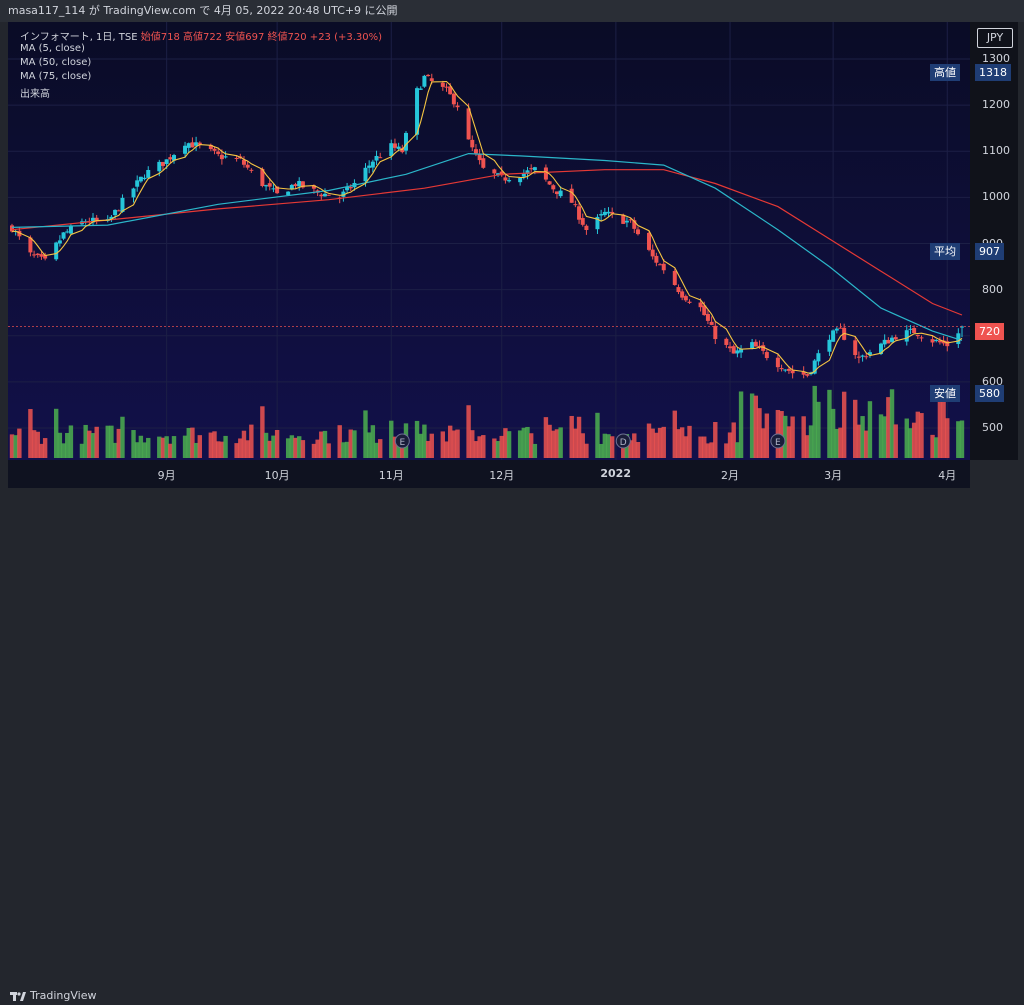 This screenshot has width=1024, height=1005. Describe the element at coordinates (945, 393) in the screenshot. I see `low-label-tag: 安値` at that location.